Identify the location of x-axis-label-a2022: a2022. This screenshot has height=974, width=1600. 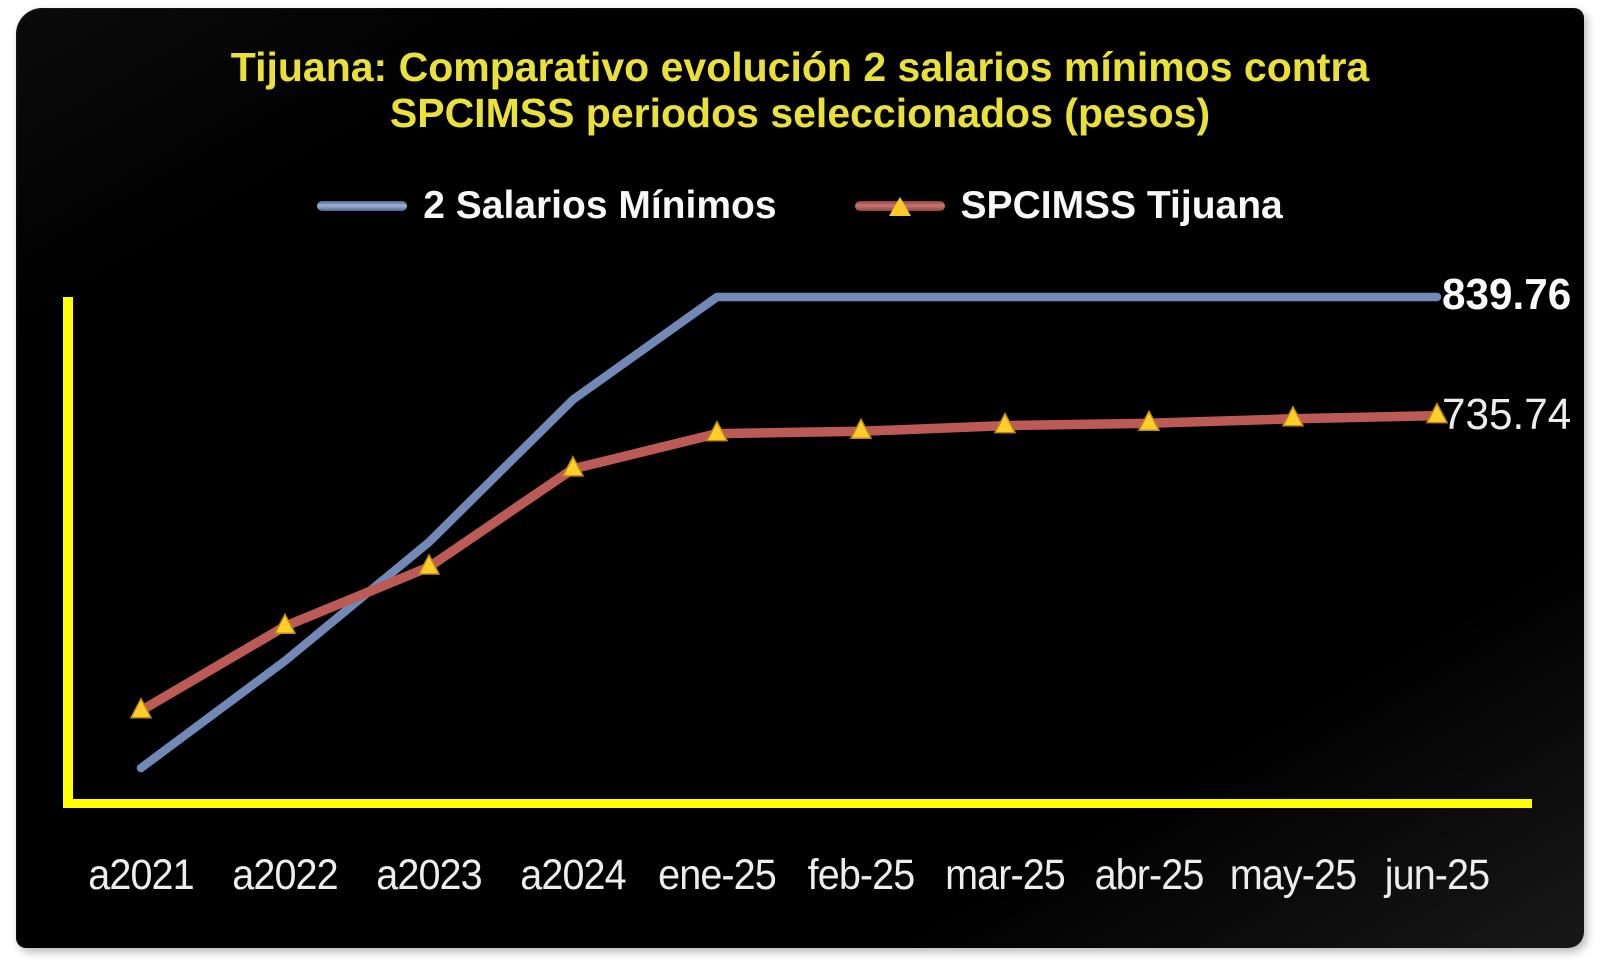
(285, 875).